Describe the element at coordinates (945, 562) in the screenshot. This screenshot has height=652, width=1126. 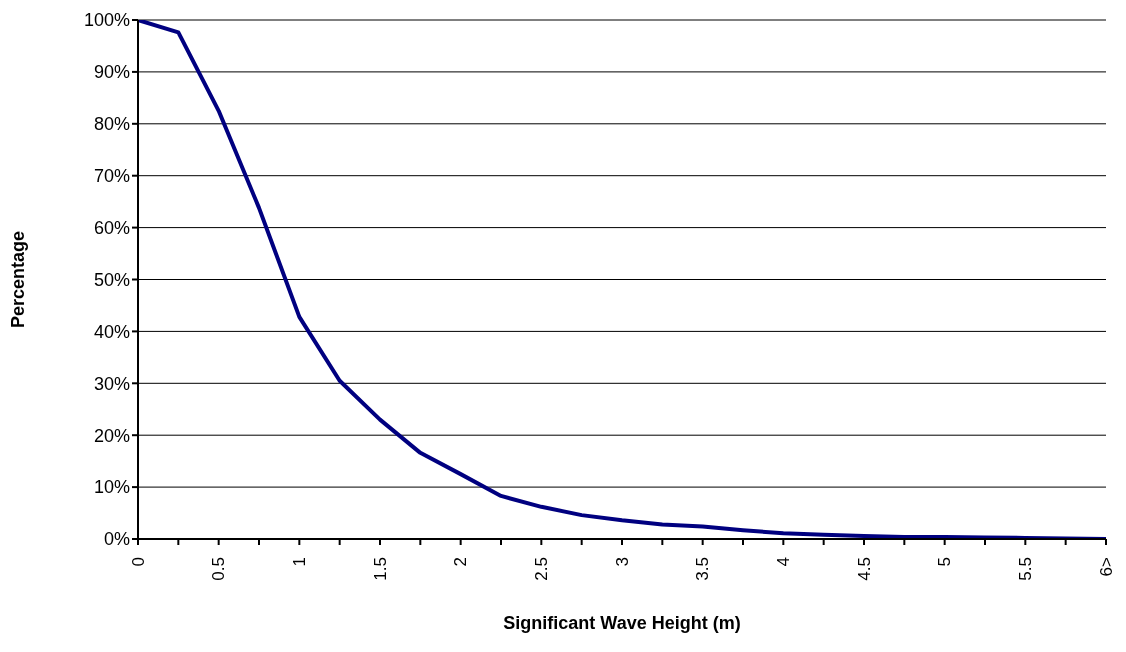
I see `x-tick-label: 5` at that location.